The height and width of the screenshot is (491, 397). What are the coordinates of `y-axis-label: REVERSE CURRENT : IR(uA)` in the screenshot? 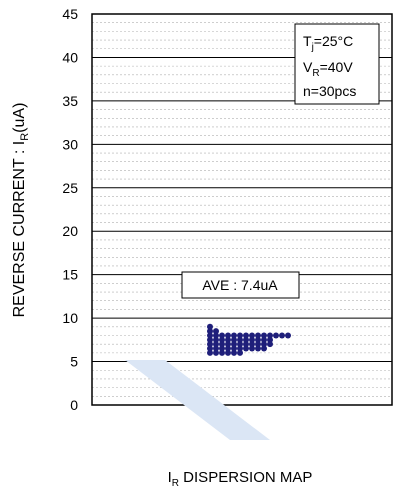 It's located at (21, 210).